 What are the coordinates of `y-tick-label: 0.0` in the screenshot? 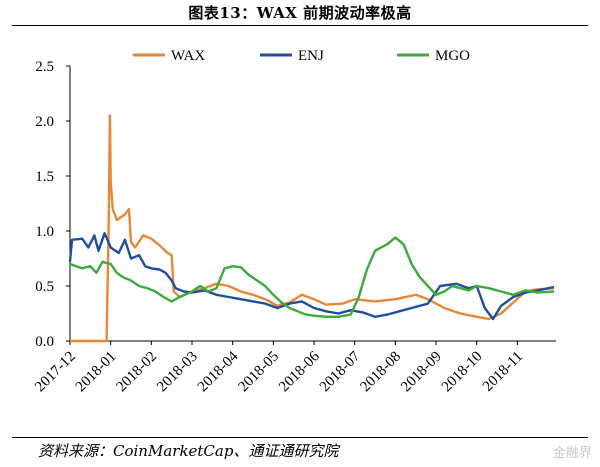 It's located at (44, 342).